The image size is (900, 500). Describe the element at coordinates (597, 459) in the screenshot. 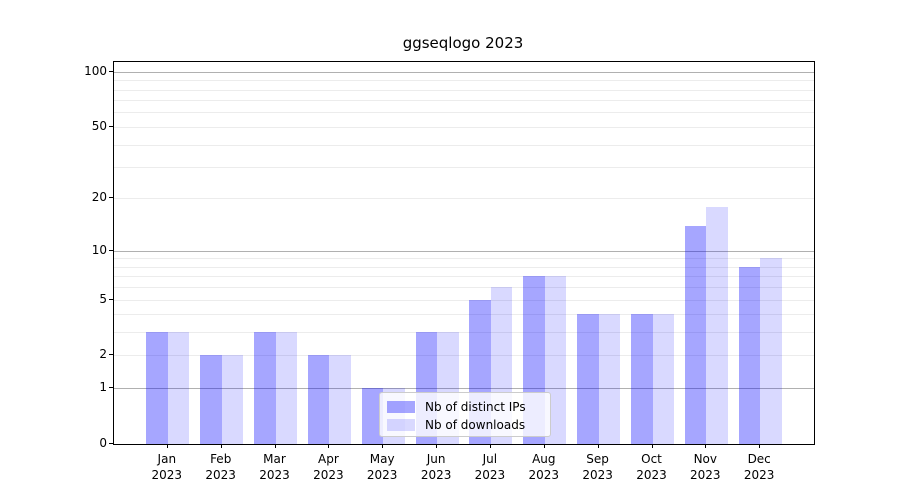

I see `x-tick-month: Sep` at that location.